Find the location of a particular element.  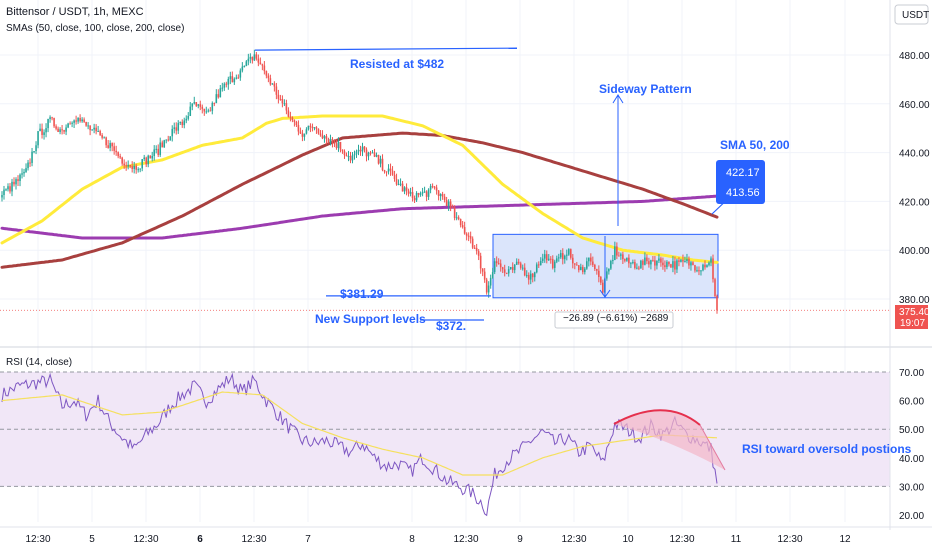

price-tick-label: 380.00 is located at coordinates (914, 300).